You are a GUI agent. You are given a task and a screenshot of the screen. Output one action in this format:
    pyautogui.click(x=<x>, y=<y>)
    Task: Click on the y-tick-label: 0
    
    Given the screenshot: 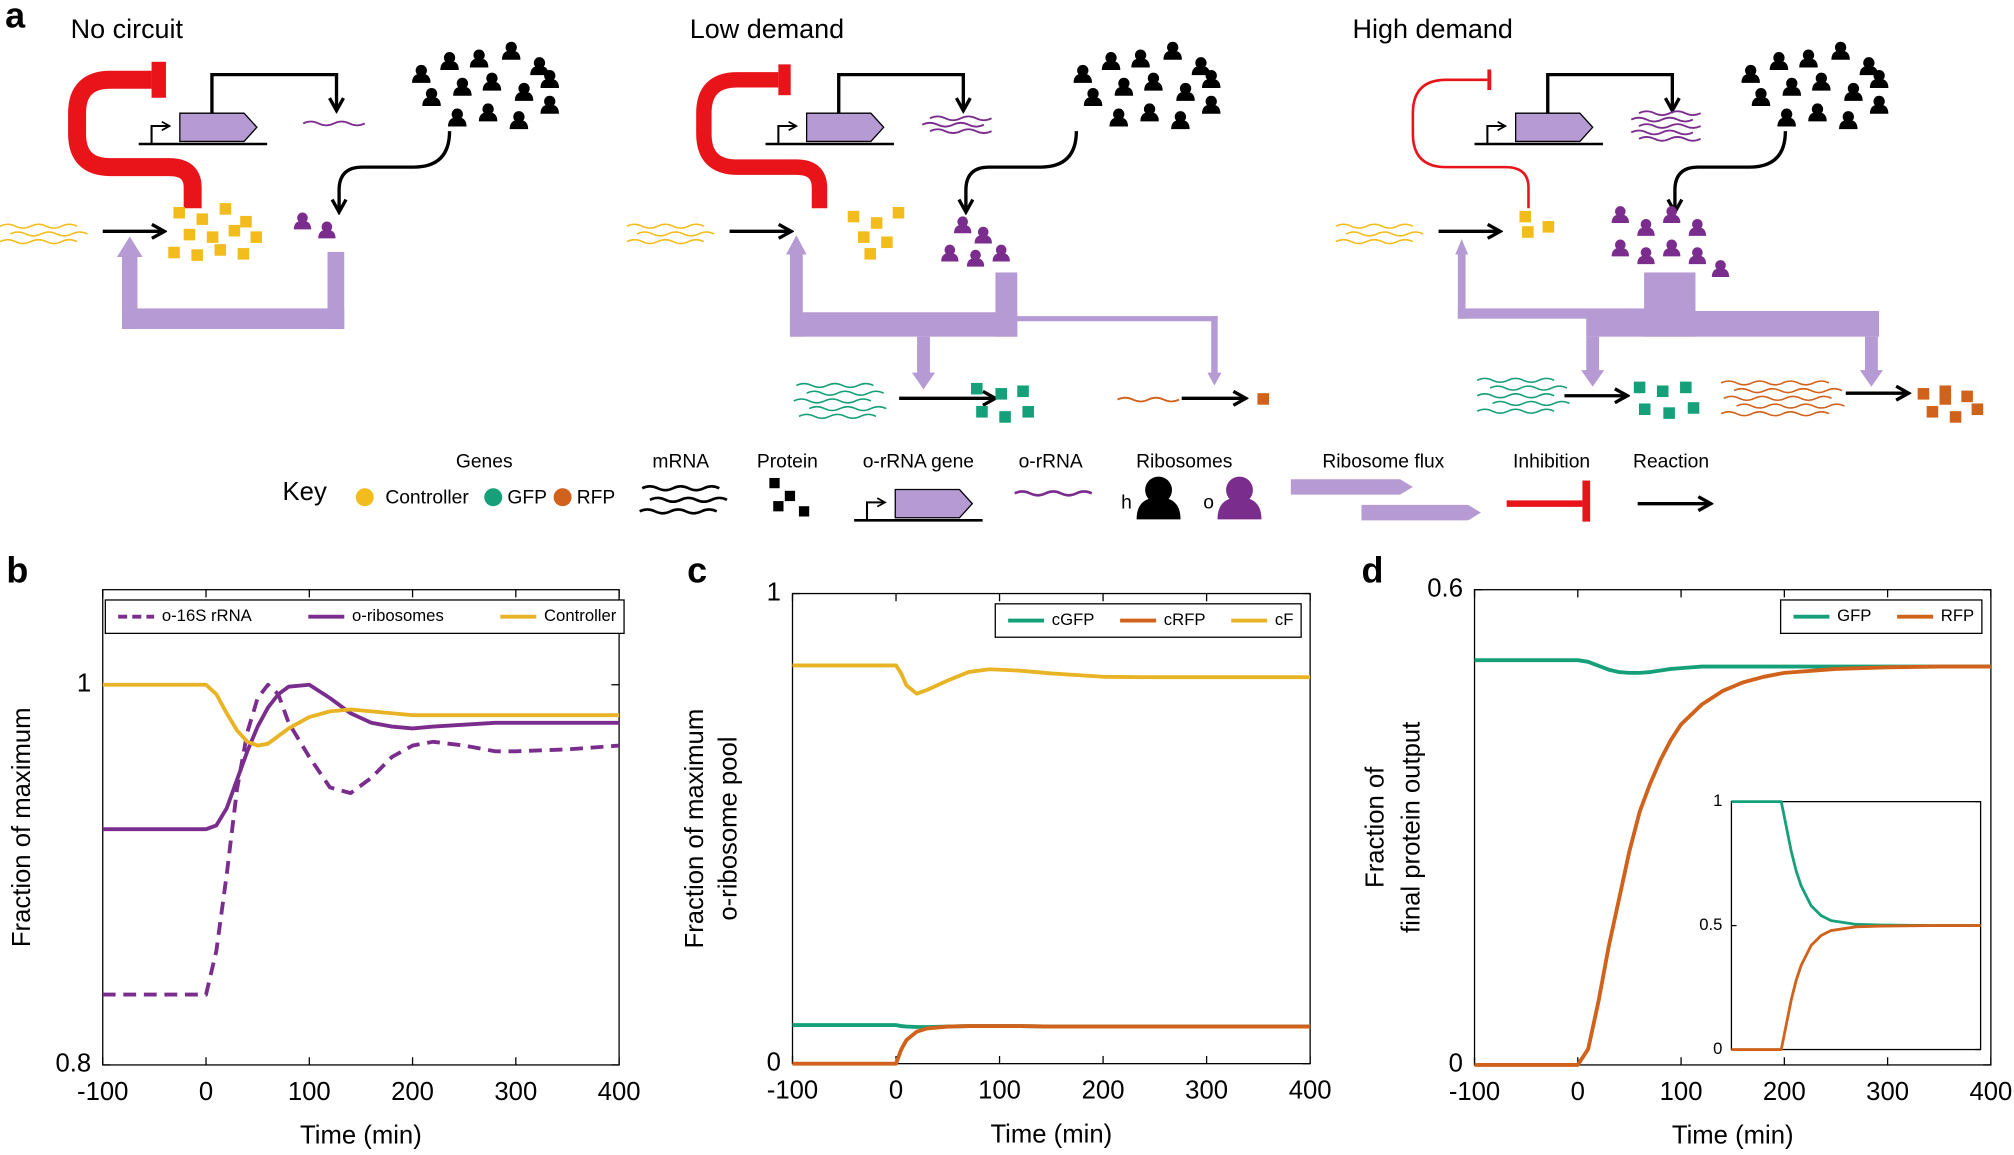 What is the action you would take?
    pyautogui.click(x=1456, y=1064)
    